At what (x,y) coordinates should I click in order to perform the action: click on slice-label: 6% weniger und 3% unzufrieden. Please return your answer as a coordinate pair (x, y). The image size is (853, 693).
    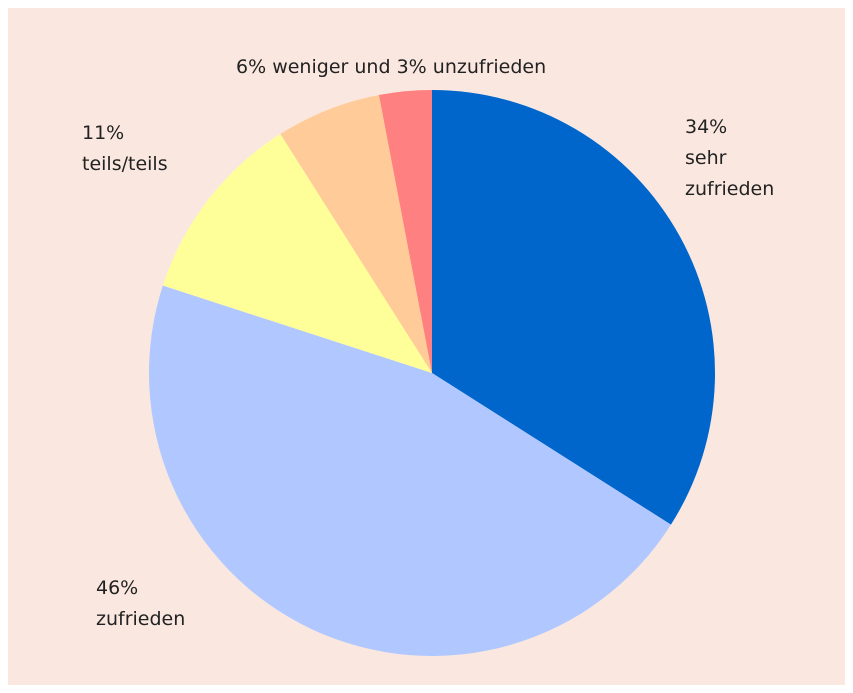
    Looking at the image, I should click on (391, 67).